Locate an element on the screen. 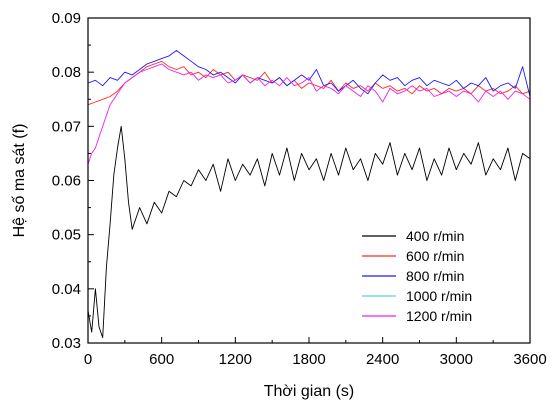  x-tick-label: 1200 is located at coordinates (235, 359).